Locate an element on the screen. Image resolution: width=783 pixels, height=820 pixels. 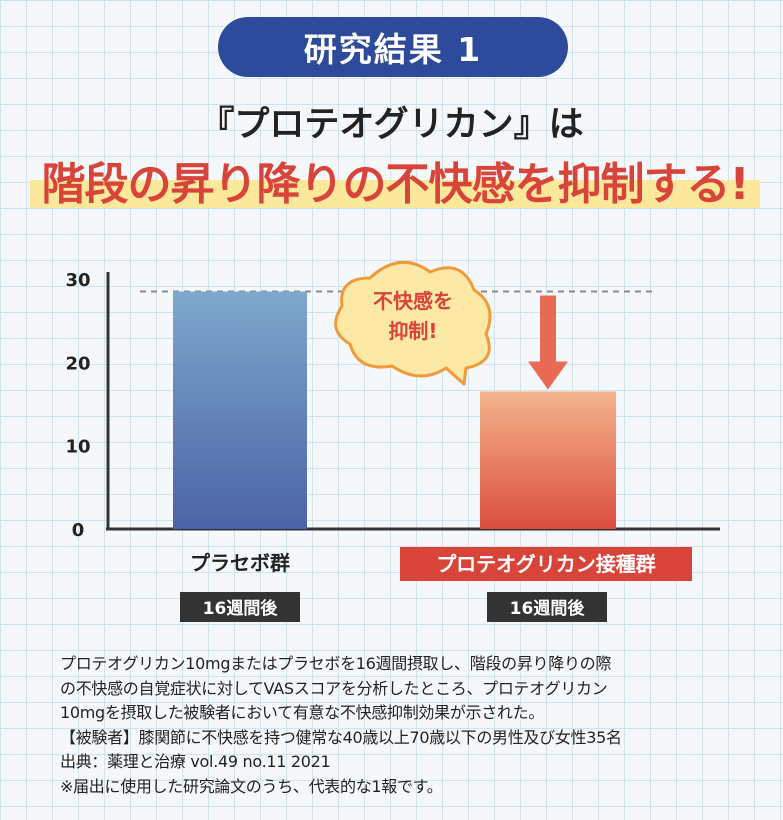
category-label-proteoglycan: プロテオグリカン接種群 is located at coordinates (546, 564).